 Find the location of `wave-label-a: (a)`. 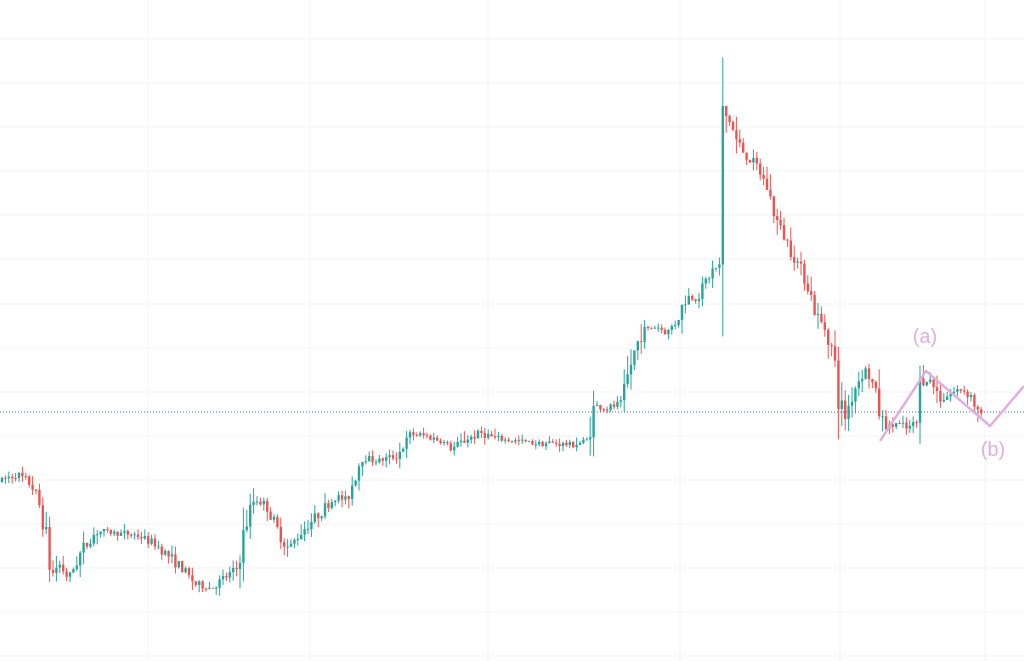

wave-label-a: (a) is located at coordinates (925, 337).